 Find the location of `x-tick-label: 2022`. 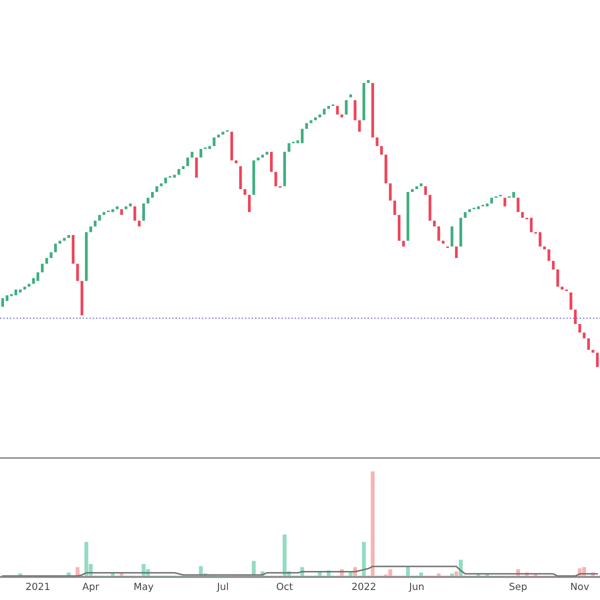

x-tick-label: 2022 is located at coordinates (364, 586).